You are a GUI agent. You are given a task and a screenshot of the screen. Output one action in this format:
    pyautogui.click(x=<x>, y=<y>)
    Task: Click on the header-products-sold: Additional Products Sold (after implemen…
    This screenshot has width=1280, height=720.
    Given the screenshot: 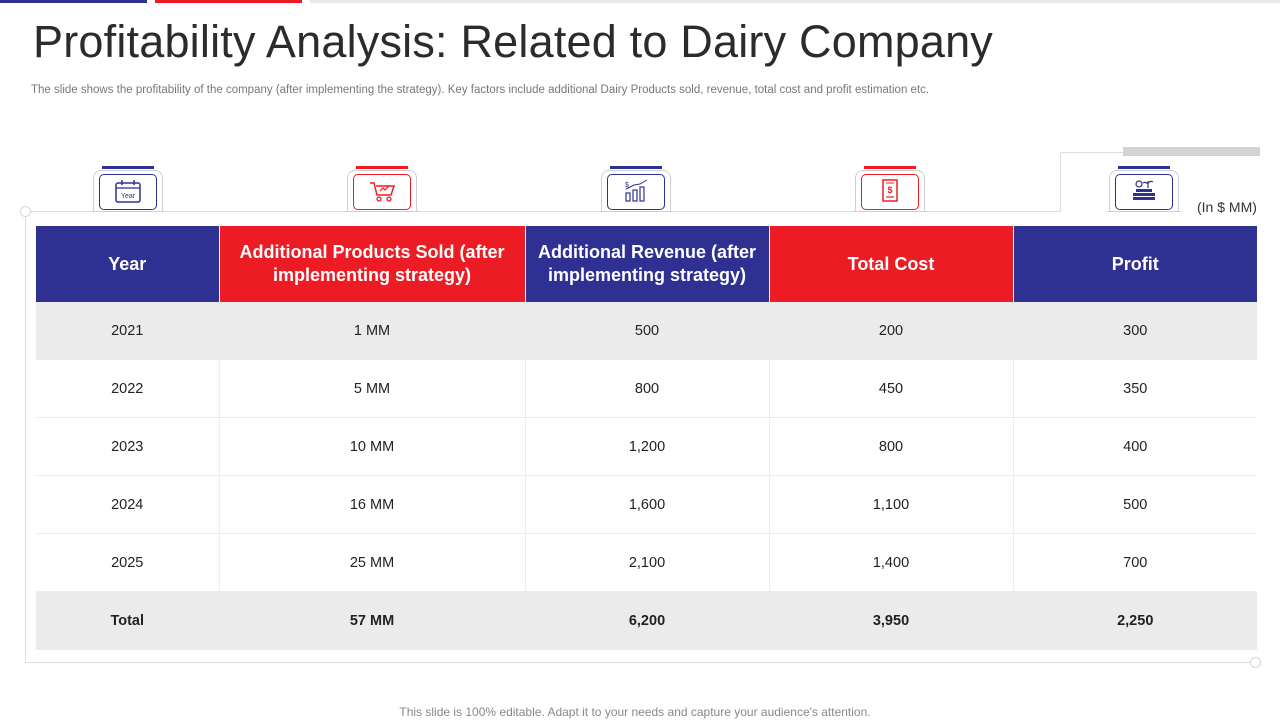 What is the action you would take?
    pyautogui.click(x=372, y=264)
    